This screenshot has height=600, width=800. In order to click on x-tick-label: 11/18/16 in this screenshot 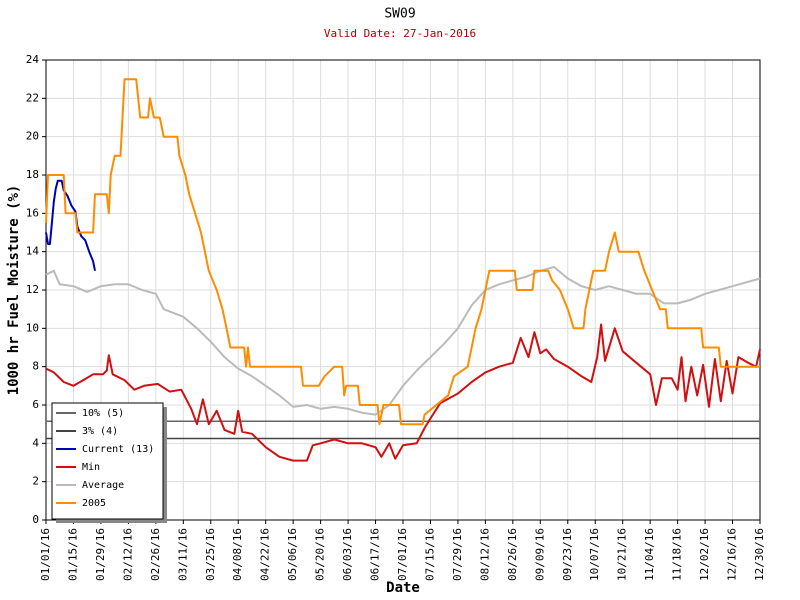, I will do `click(677, 554)`.